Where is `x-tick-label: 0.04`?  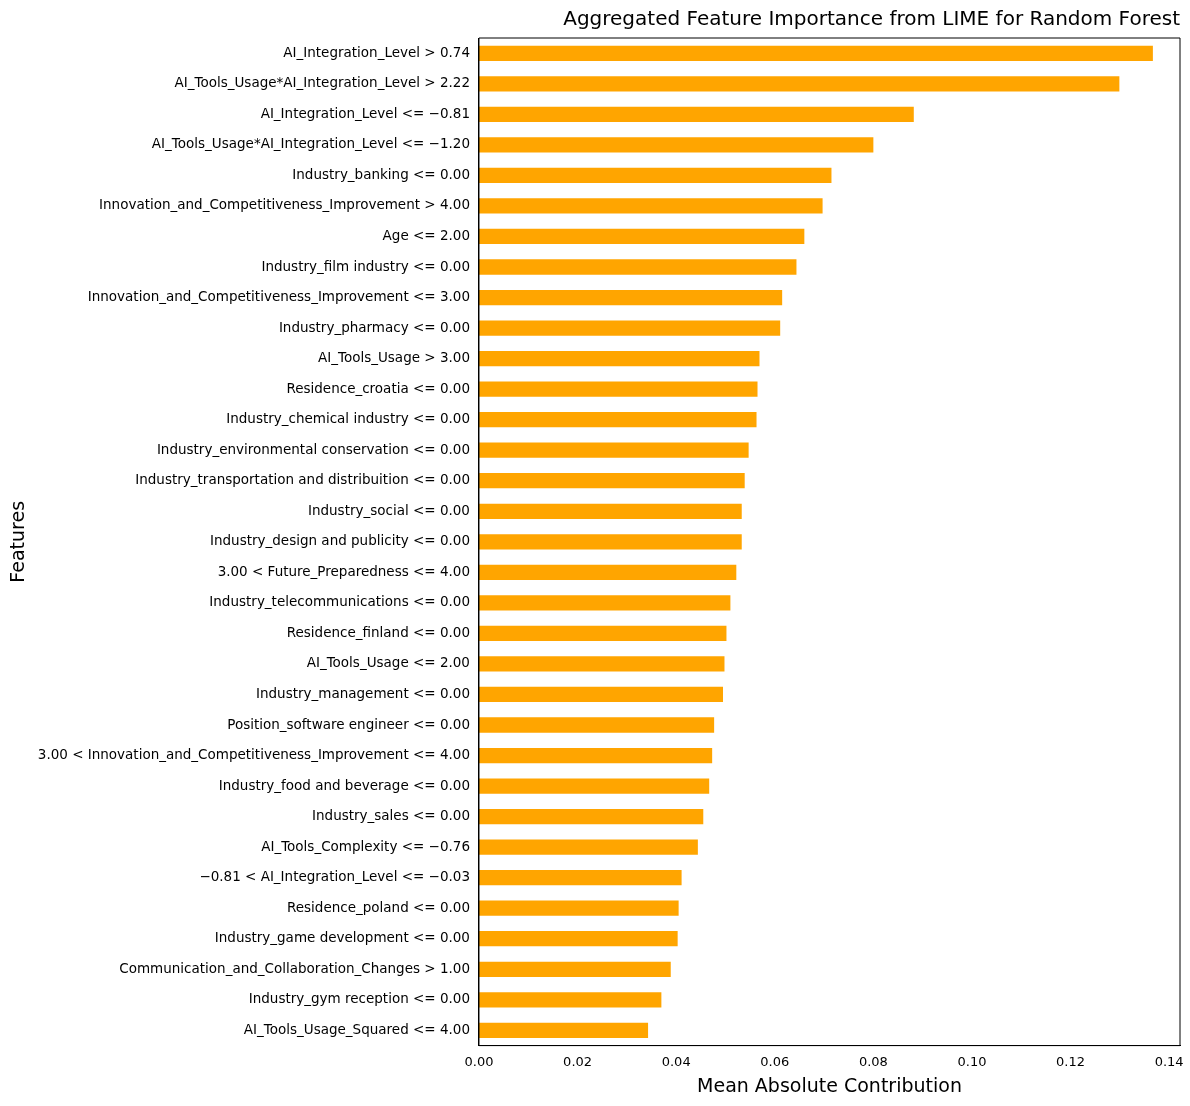 x-tick-label: 0.04 is located at coordinates (676, 1061).